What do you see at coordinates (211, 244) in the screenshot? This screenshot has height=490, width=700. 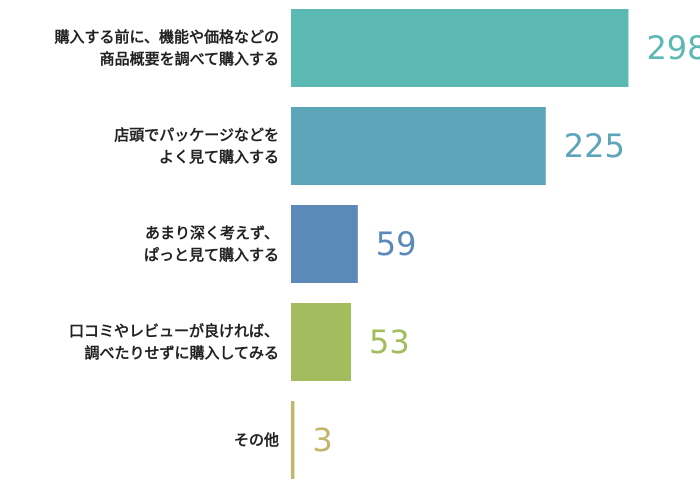 I see `category-label-2: あまり深く考えず、ぱっと見て購入する` at bounding box center [211, 244].